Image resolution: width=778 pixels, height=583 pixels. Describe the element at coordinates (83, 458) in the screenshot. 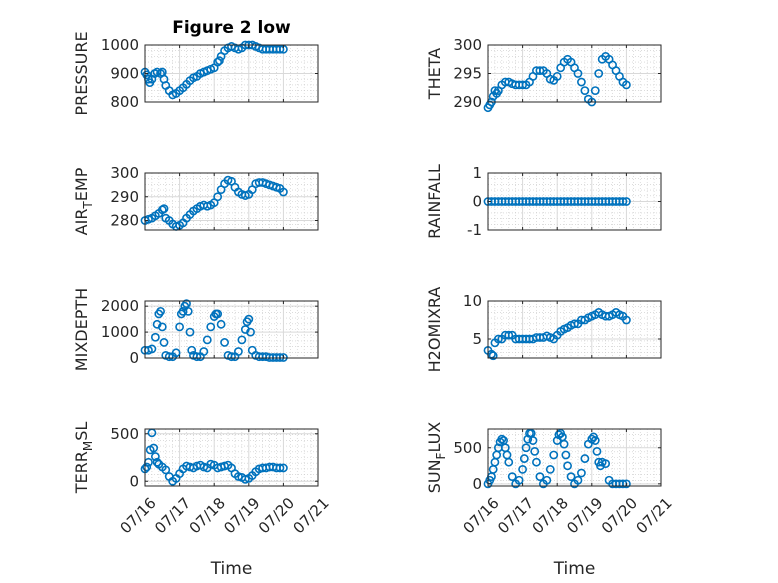

I see `y-axis-label: TERRMSL` at that location.